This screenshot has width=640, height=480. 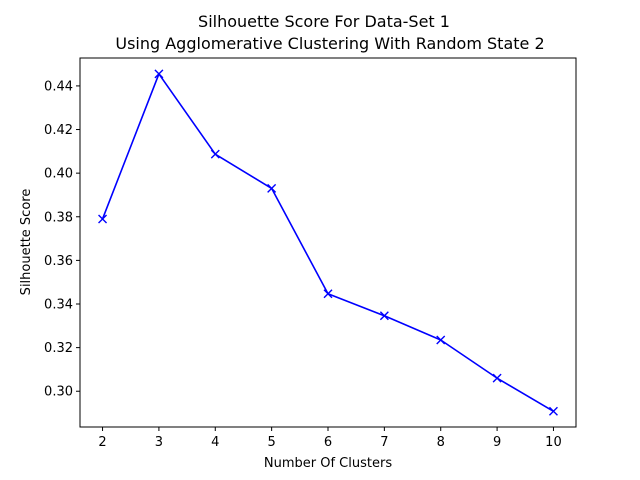 I want to click on chart-title-line1: Silhouette Score For Data-Set 1, so click(x=324, y=21).